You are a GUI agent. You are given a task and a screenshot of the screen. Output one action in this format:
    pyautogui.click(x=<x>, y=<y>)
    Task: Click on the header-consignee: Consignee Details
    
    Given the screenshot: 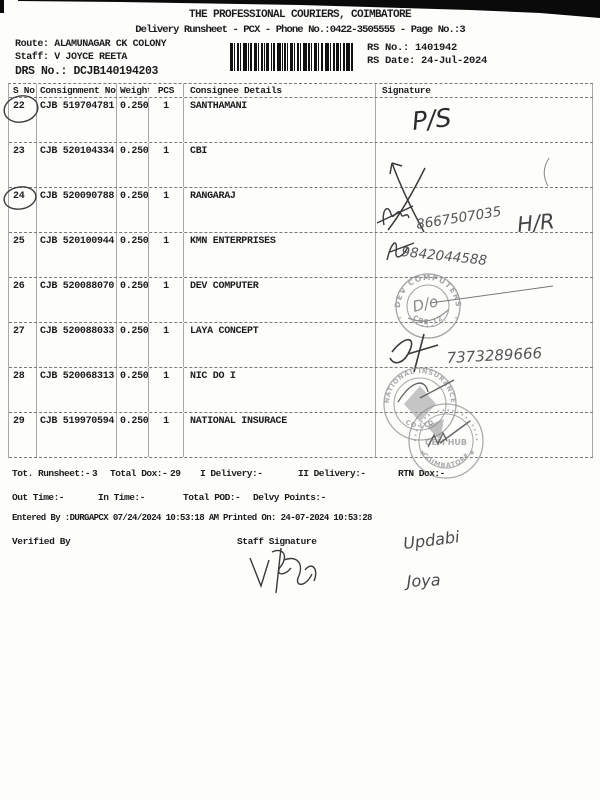 What is the action you would take?
    pyautogui.click(x=280, y=90)
    